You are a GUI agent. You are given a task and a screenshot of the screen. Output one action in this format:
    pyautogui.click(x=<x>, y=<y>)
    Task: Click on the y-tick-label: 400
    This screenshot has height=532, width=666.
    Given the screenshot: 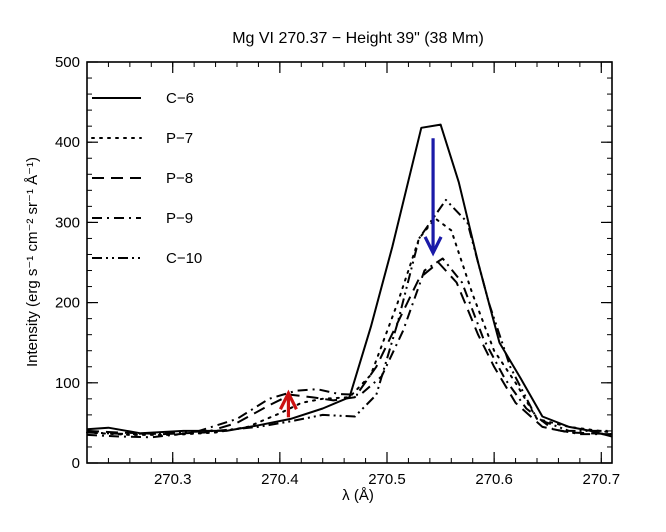 What is the action you would take?
    pyautogui.click(x=67, y=142)
    